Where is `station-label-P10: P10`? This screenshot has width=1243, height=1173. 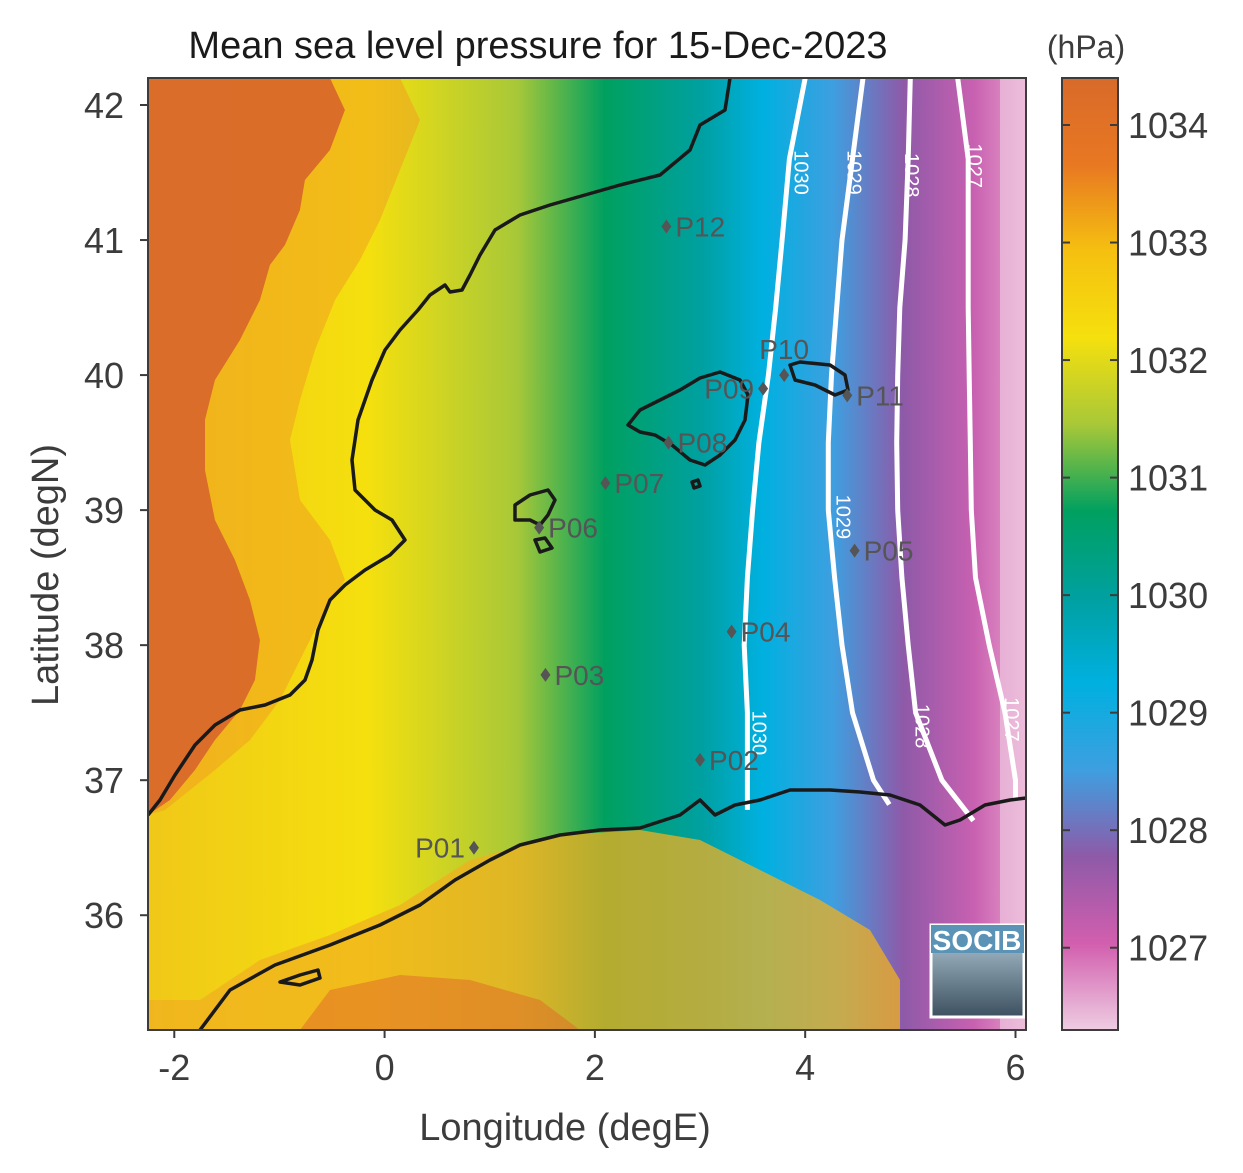
station-label-P10: P10 is located at coordinates (784, 349).